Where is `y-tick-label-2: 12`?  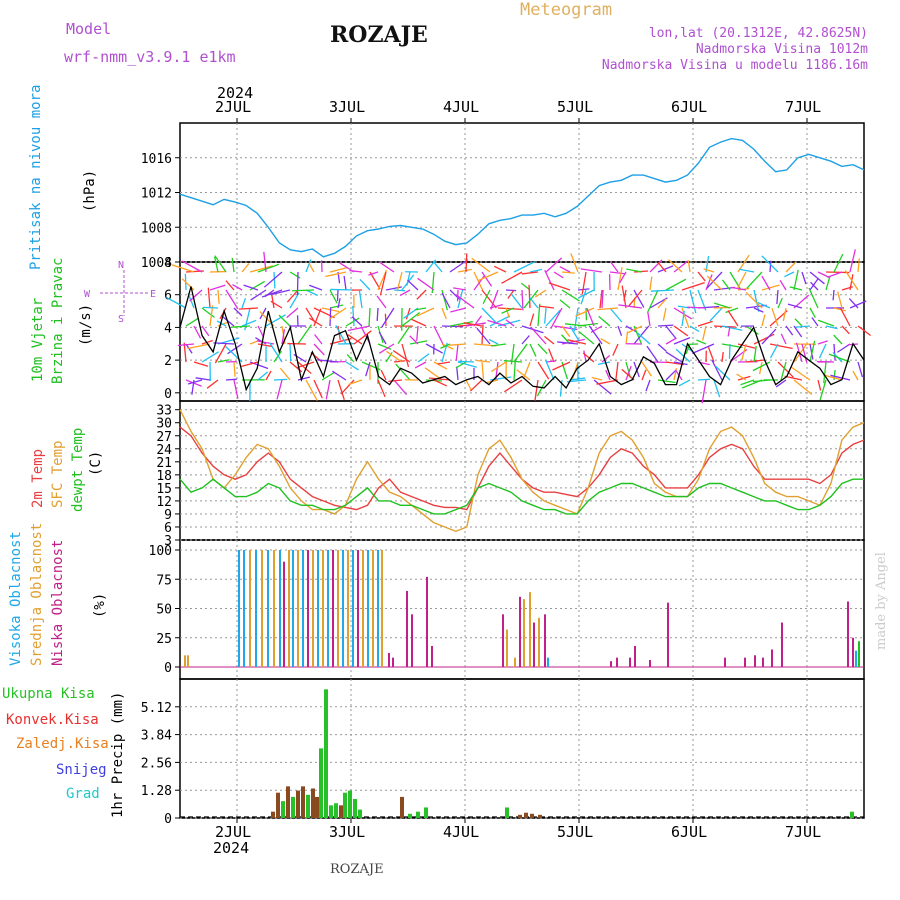 y-tick-label-2: 12 is located at coordinates (164, 502).